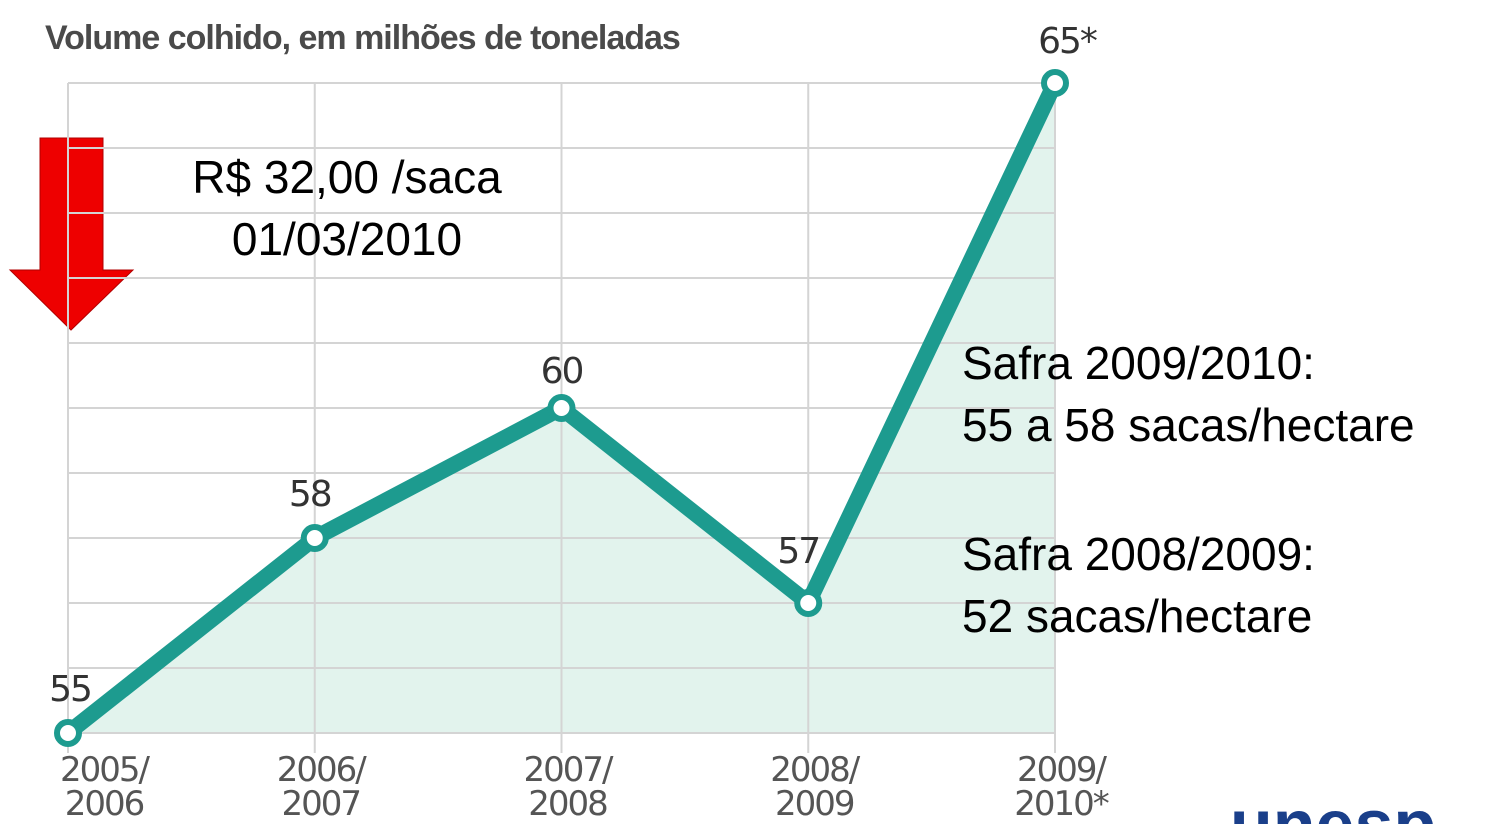  What do you see at coordinates (347, 177) in the screenshot?
I see `annotation-line: R$ 32,00 /saca` at bounding box center [347, 177].